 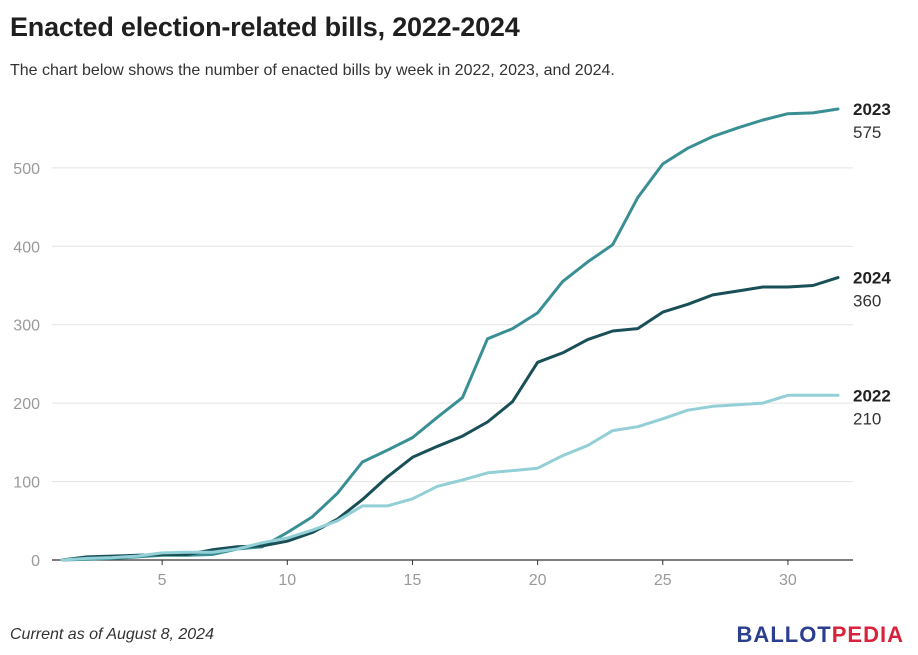 I want to click on series-name-label-2024: 2024, so click(x=872, y=278).